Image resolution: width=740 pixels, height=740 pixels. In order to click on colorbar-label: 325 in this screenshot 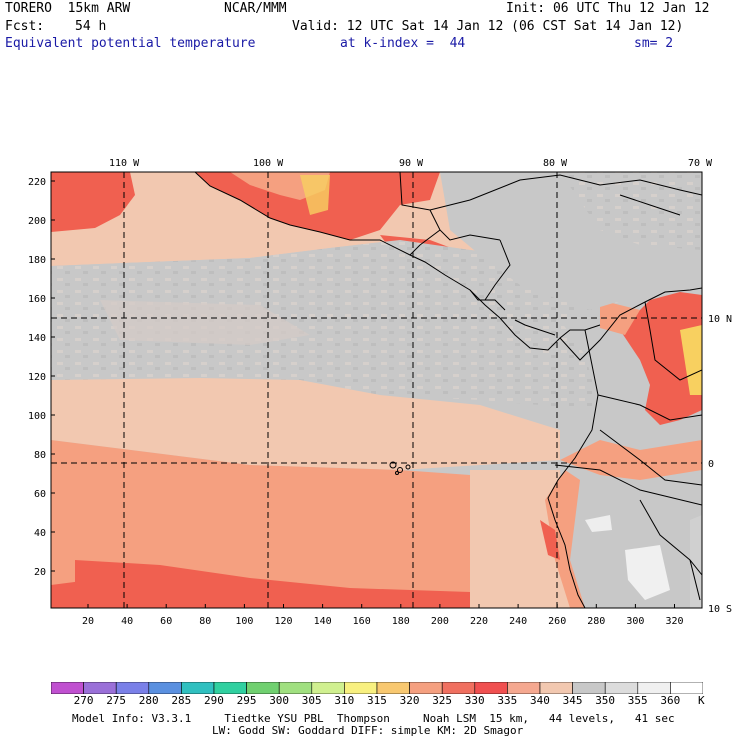, I will do `click(442, 700)`.